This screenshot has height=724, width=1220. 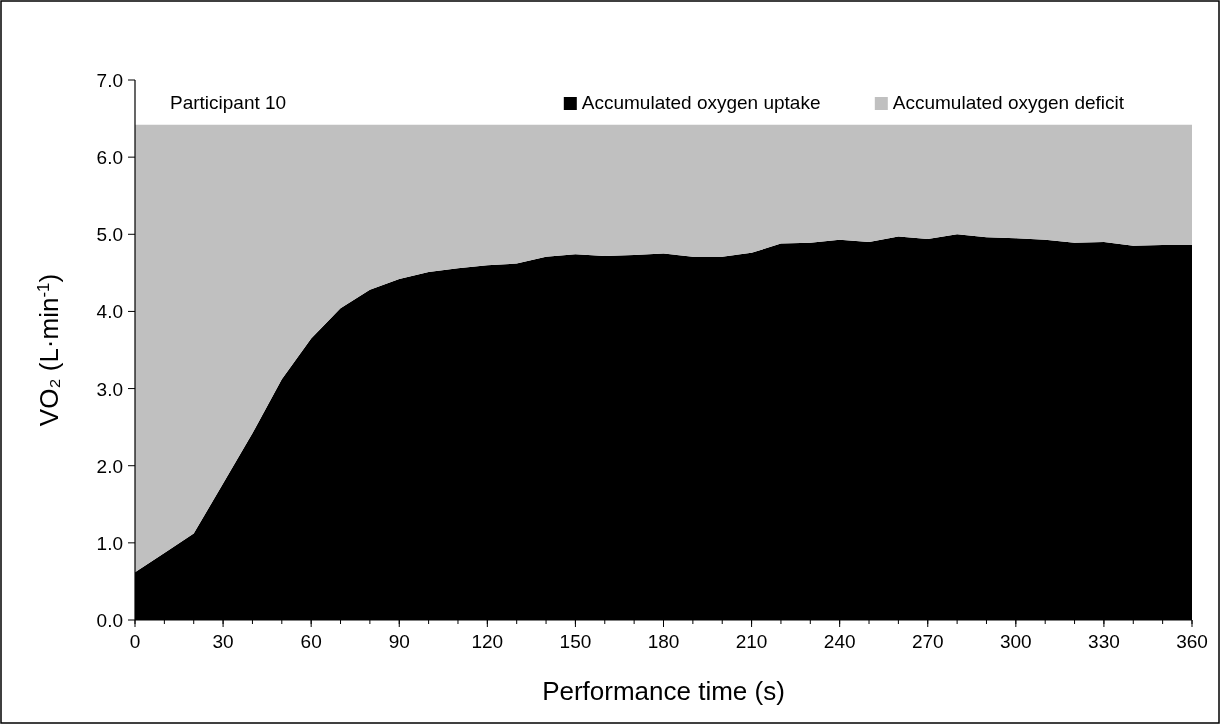 What do you see at coordinates (228, 102) in the screenshot?
I see `annotation: Participant 10` at bounding box center [228, 102].